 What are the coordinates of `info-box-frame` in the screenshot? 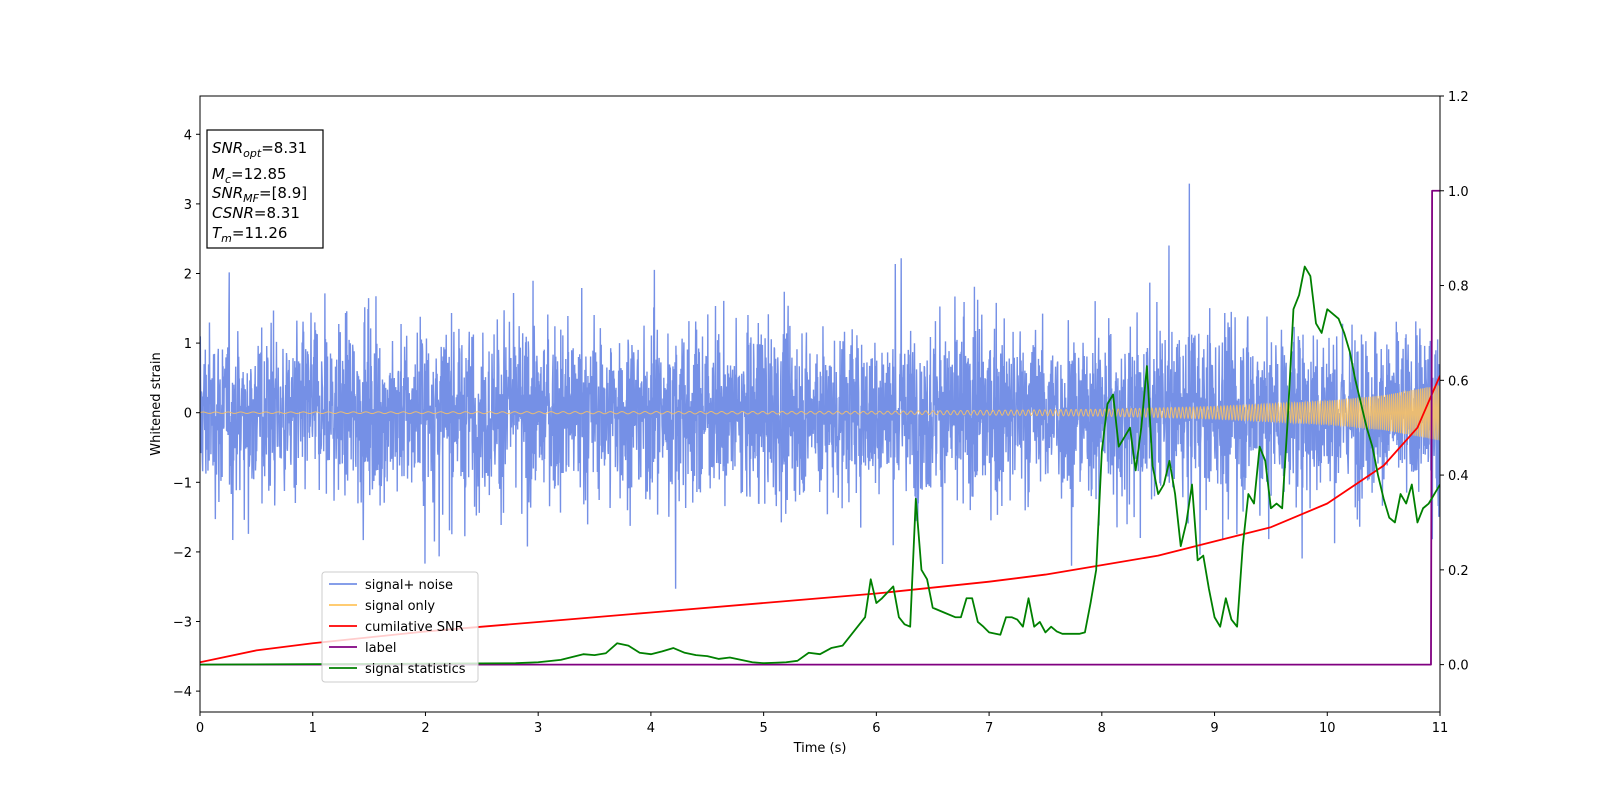 It's located at (265, 189).